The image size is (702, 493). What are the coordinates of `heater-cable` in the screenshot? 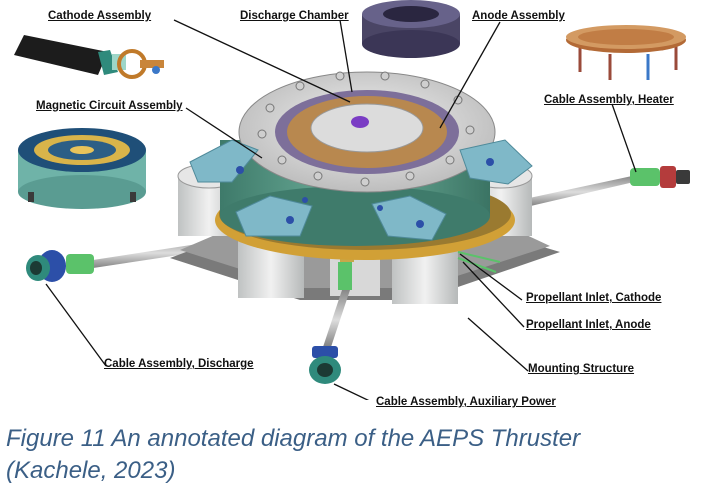 It's located at (605, 187).